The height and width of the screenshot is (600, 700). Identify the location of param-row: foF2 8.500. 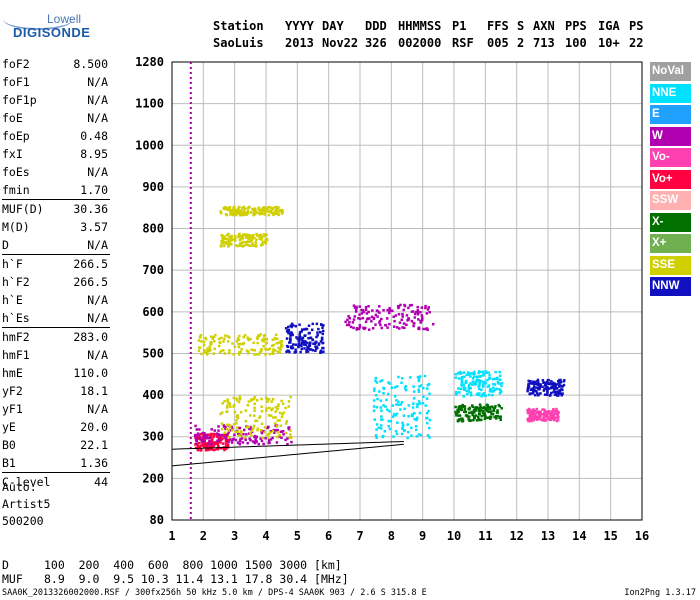
(55, 64).